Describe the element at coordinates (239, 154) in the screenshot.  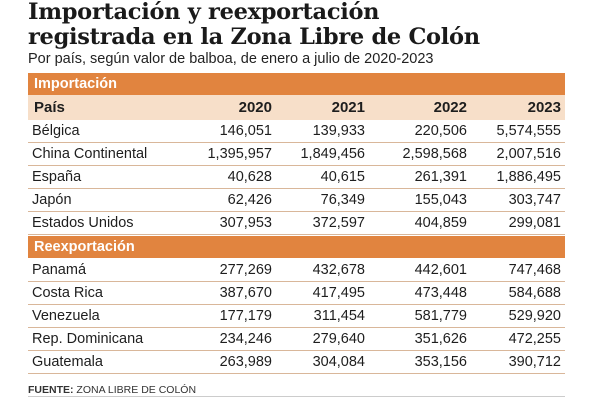
I see `value-cell: 1,395,957` at that location.